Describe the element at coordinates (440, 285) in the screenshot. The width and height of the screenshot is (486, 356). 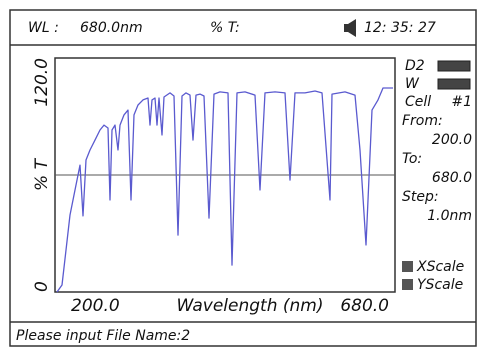
I see `yscale-button: YScale` at that location.